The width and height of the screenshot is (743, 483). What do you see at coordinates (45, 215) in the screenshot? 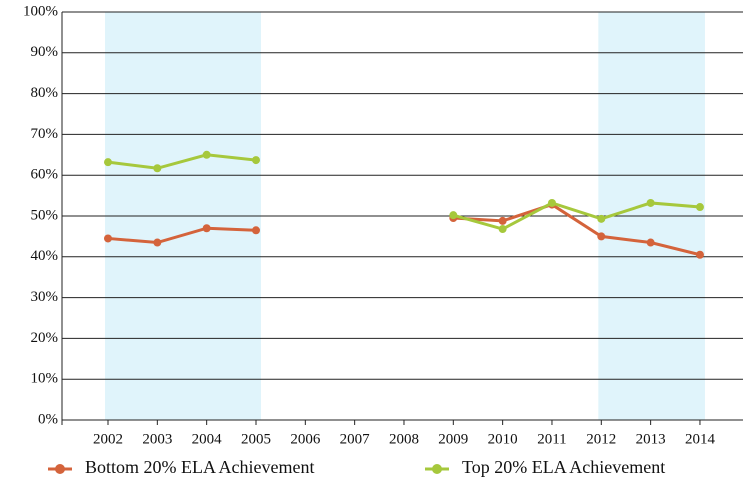
I see `y-tick-label: 50%` at bounding box center [45, 215].